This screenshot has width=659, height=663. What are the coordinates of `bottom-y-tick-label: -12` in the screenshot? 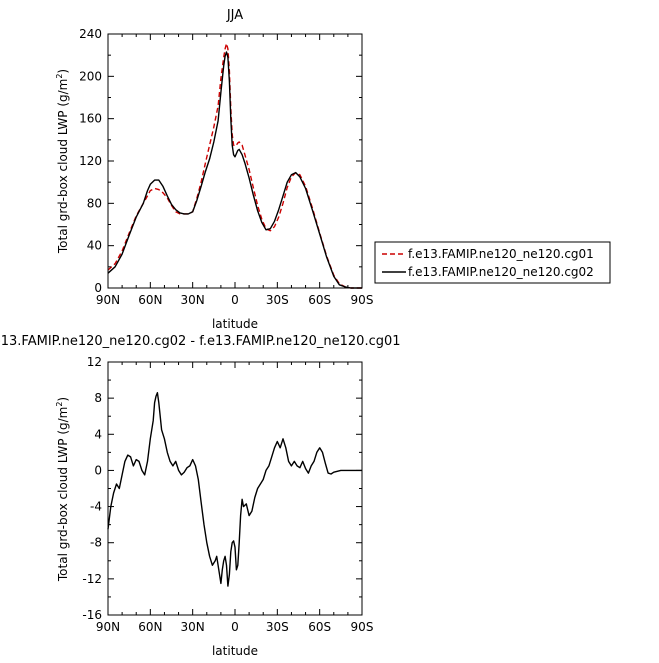 It's located at (92, 579).